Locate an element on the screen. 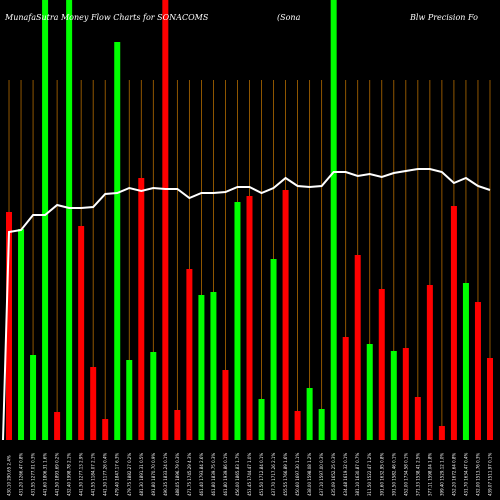 The image size is (500, 500). x-tick-label: 491.80 1870.70 0.9% is located at coordinates (153, 474).